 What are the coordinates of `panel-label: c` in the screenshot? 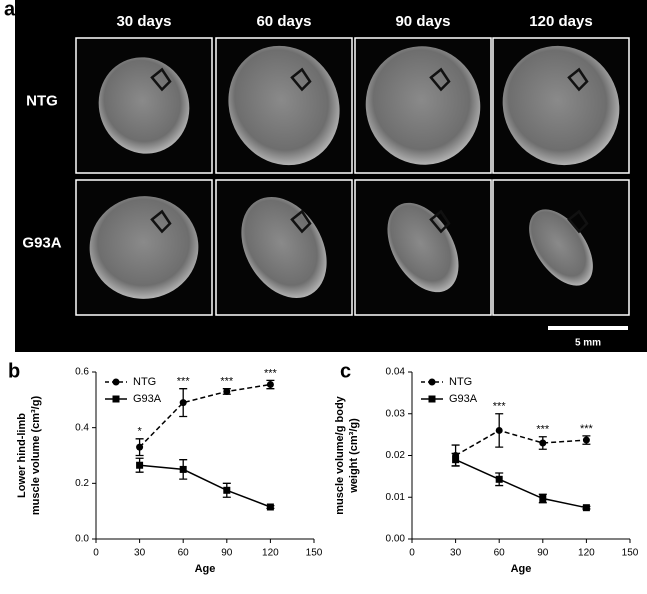 It's located at (345, 371).